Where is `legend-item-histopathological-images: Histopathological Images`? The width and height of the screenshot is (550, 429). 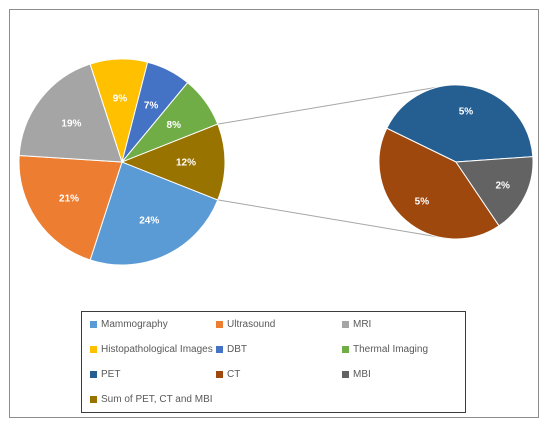
legend-item-histopathological-images: Histopathological Images is located at coordinates (151, 349).